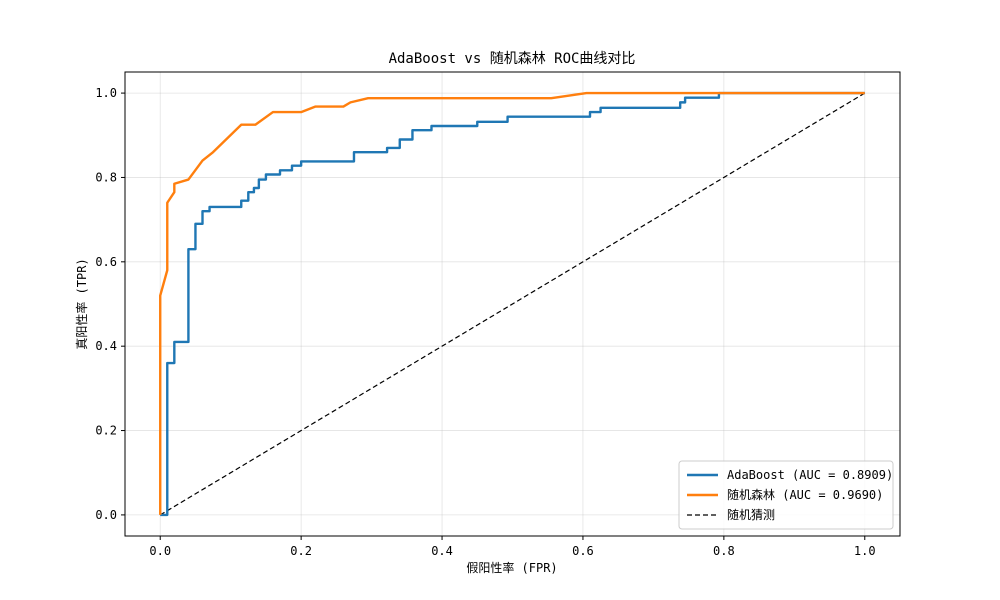  Describe the element at coordinates (512, 59) in the screenshot. I see `chart-title: AdaBoost vs 随机森林 ROC曲线对比` at that location.